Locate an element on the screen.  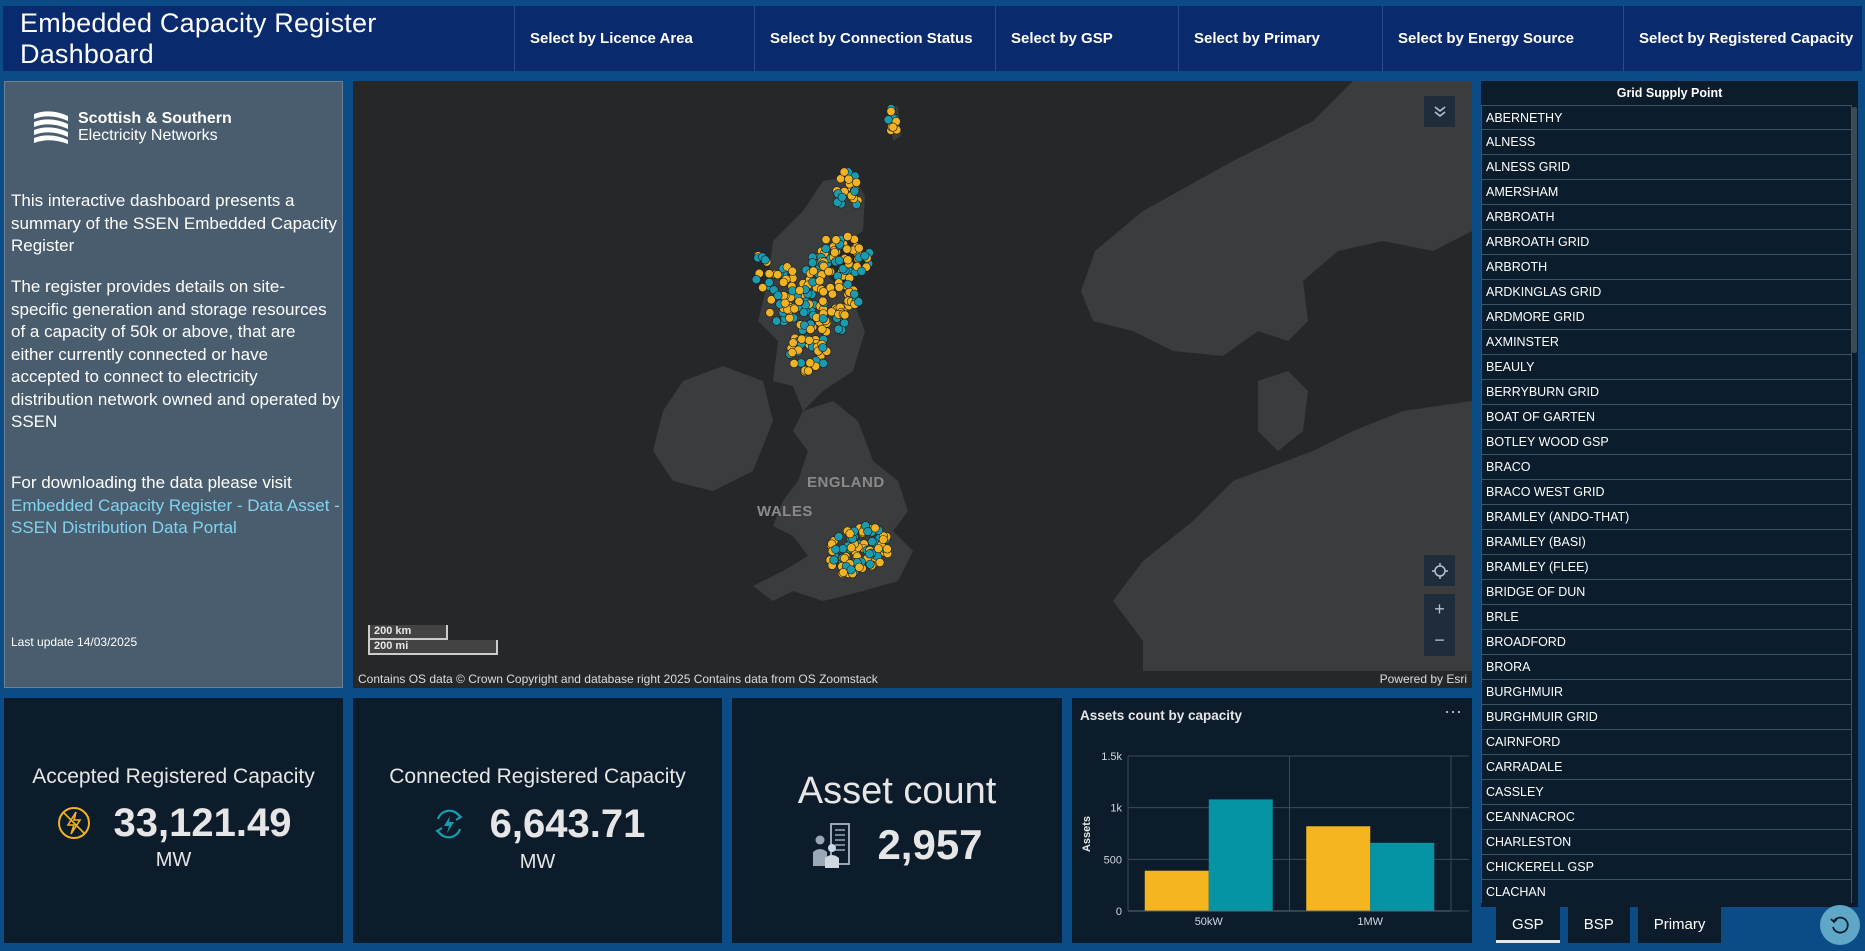
zoom-out-button: − is located at coordinates (1439, 640).